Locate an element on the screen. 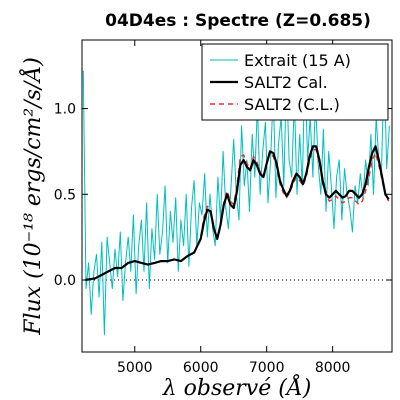 This screenshot has height=400, width=400. legend: Extrait (15 A) SALT2 Cal. SALT2 (C.L.) is located at coordinates (295, 82).